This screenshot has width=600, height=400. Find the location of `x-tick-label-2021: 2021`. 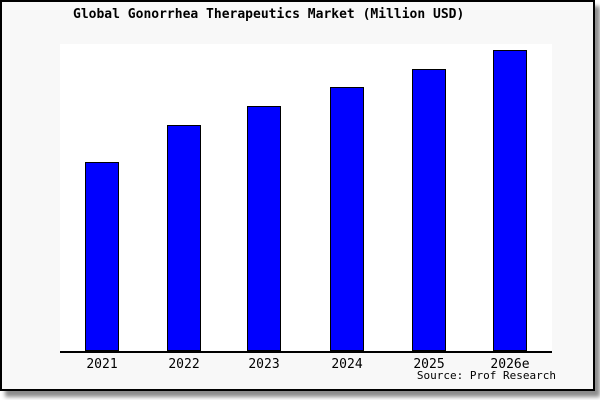

x-tick-label-2021: 2021 is located at coordinates (102, 364).